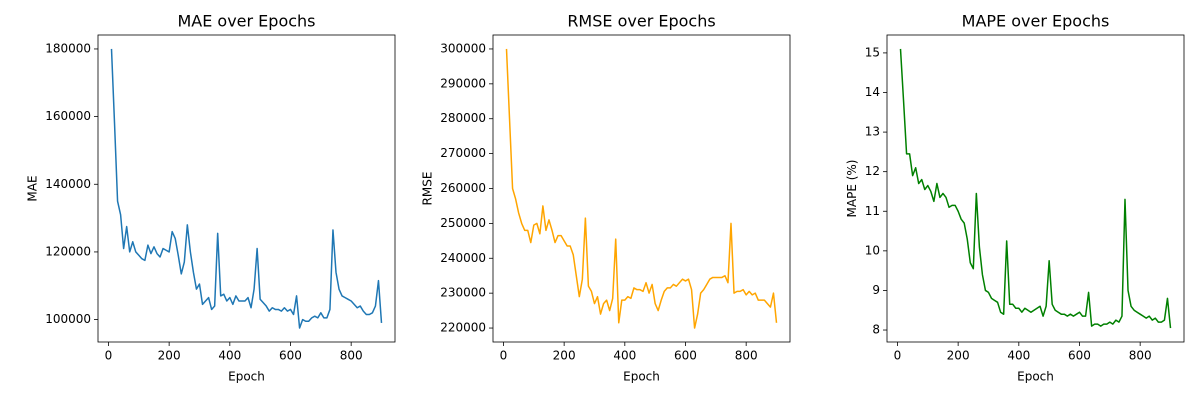  I want to click on y-tick-label: 230000, so click(463, 293).